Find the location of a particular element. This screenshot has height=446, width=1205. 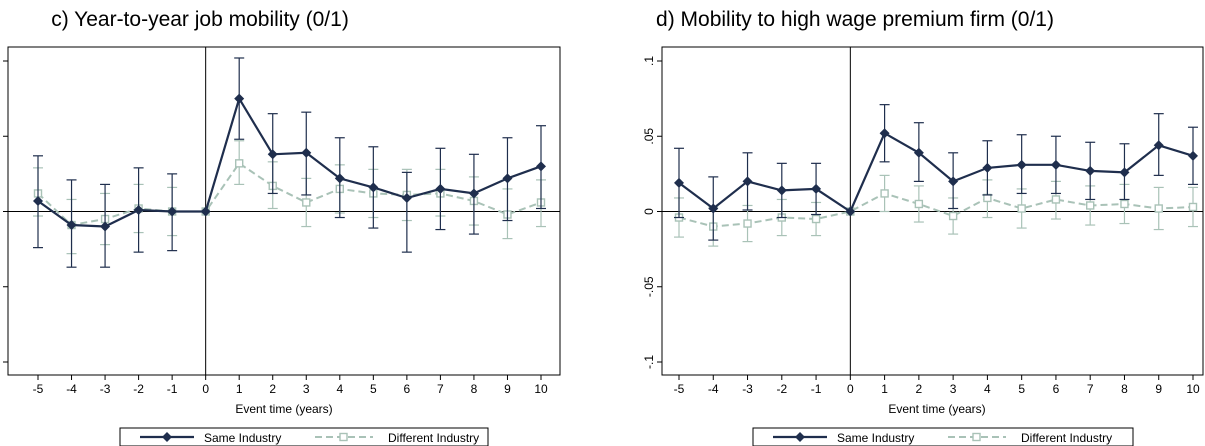

chart-title: c) Year-to-year job mobility (0/1) is located at coordinates (200, 19).